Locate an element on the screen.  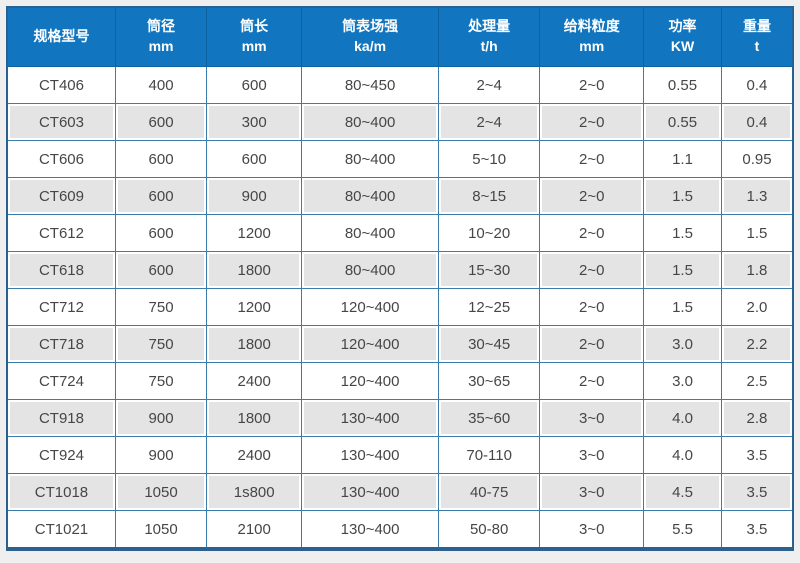
table-row: CT918 900 1800 130~400 35~60 3~0 4.0 2.8 is located at coordinates (400, 418).